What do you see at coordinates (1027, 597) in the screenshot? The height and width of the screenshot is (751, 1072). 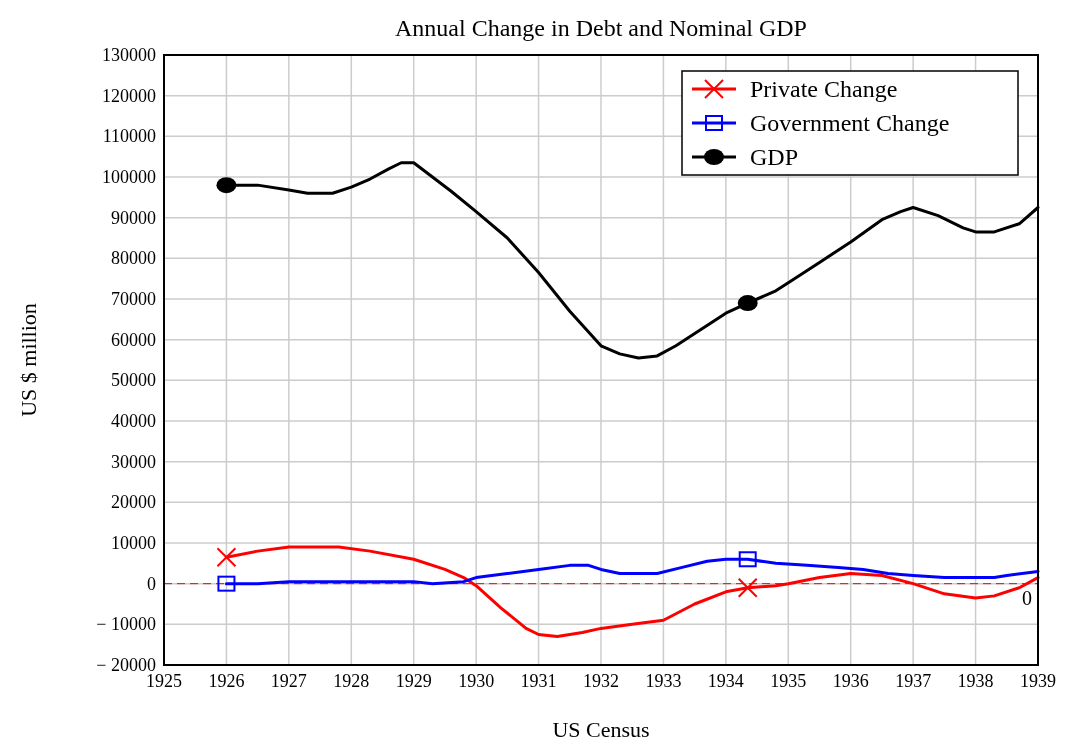 I see `ref-line-label: 0` at bounding box center [1027, 597].